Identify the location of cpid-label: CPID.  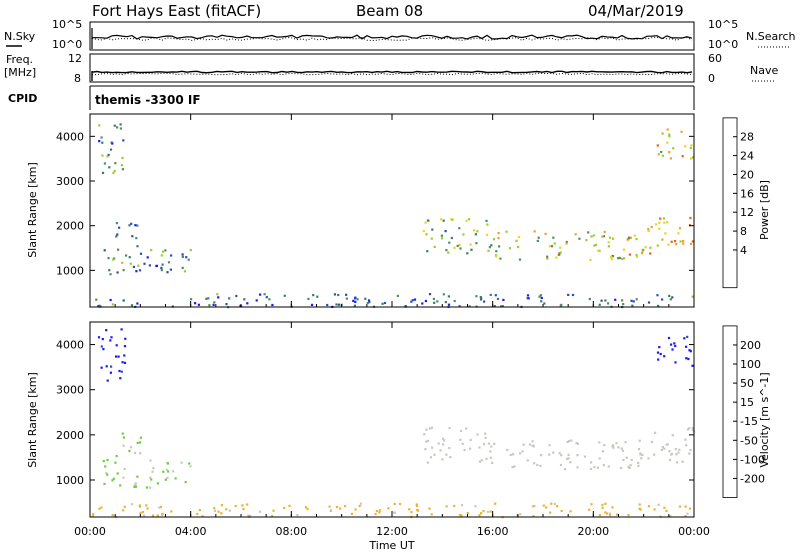
(22, 98).